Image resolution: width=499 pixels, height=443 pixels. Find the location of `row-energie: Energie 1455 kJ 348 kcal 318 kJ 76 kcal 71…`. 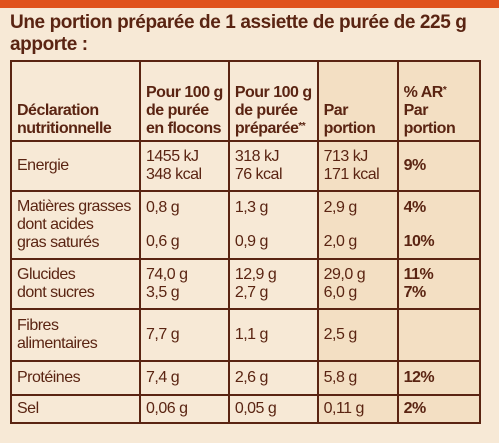

row-energie: Energie 1455 kJ 348 kcal 318 kJ 76 kcal 71… is located at coordinates (245, 166).